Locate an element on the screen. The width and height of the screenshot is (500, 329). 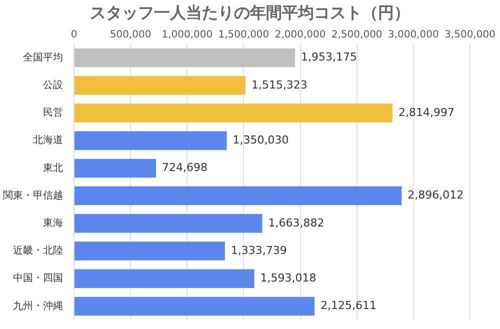
x-tick-label: 500,000 is located at coordinates (131, 35).